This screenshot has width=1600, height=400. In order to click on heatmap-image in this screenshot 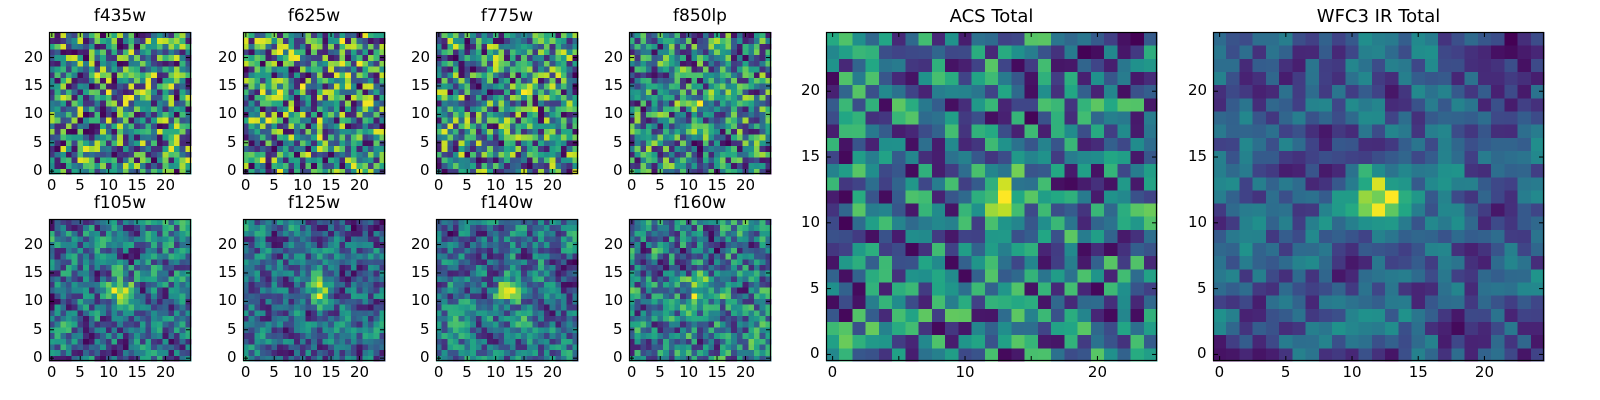, I will do `click(120, 290)`.